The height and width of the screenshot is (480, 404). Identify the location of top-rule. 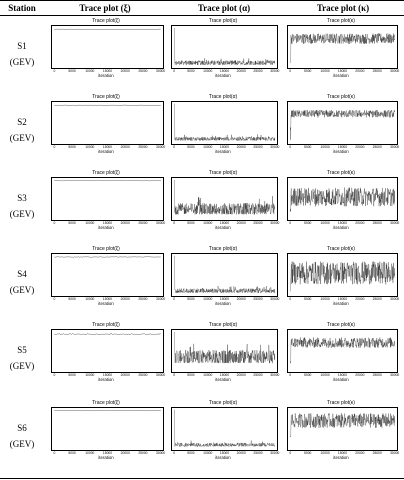
(202, 0).